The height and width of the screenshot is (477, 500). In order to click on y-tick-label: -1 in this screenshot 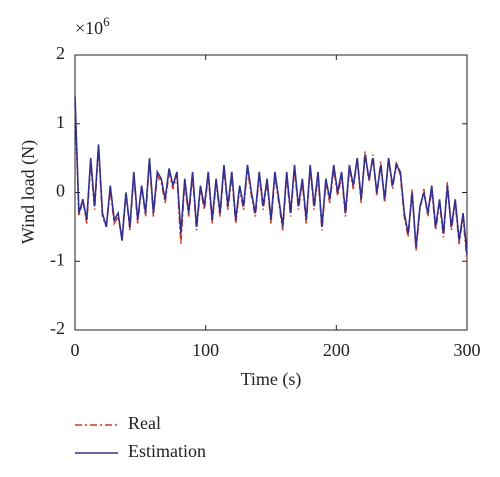, I will do `click(57, 259)`.